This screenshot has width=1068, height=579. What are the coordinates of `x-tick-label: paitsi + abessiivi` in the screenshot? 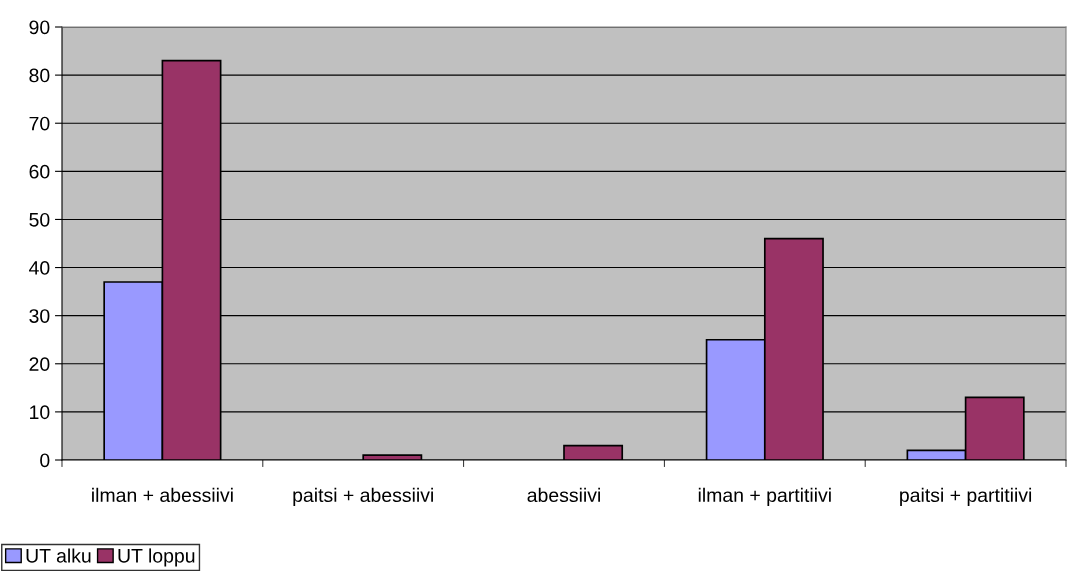 It's located at (363, 496).